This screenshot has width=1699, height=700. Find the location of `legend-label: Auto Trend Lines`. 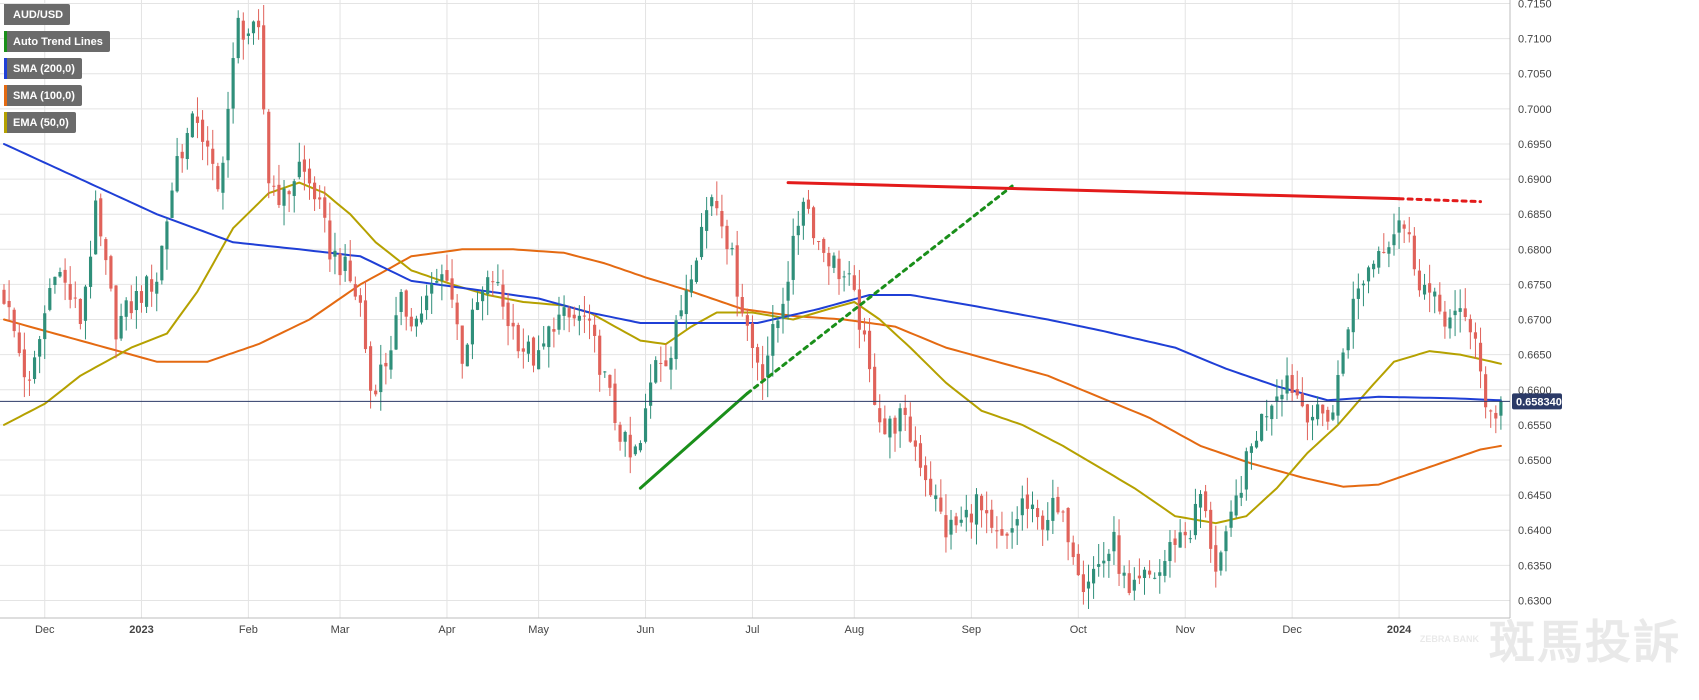

legend-label: Auto Trend Lines is located at coordinates (58, 41).